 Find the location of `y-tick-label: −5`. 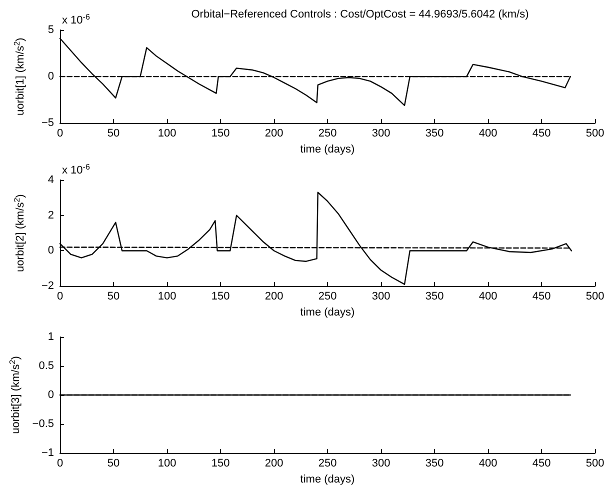

y-tick-label: −5 is located at coordinates (47, 123).